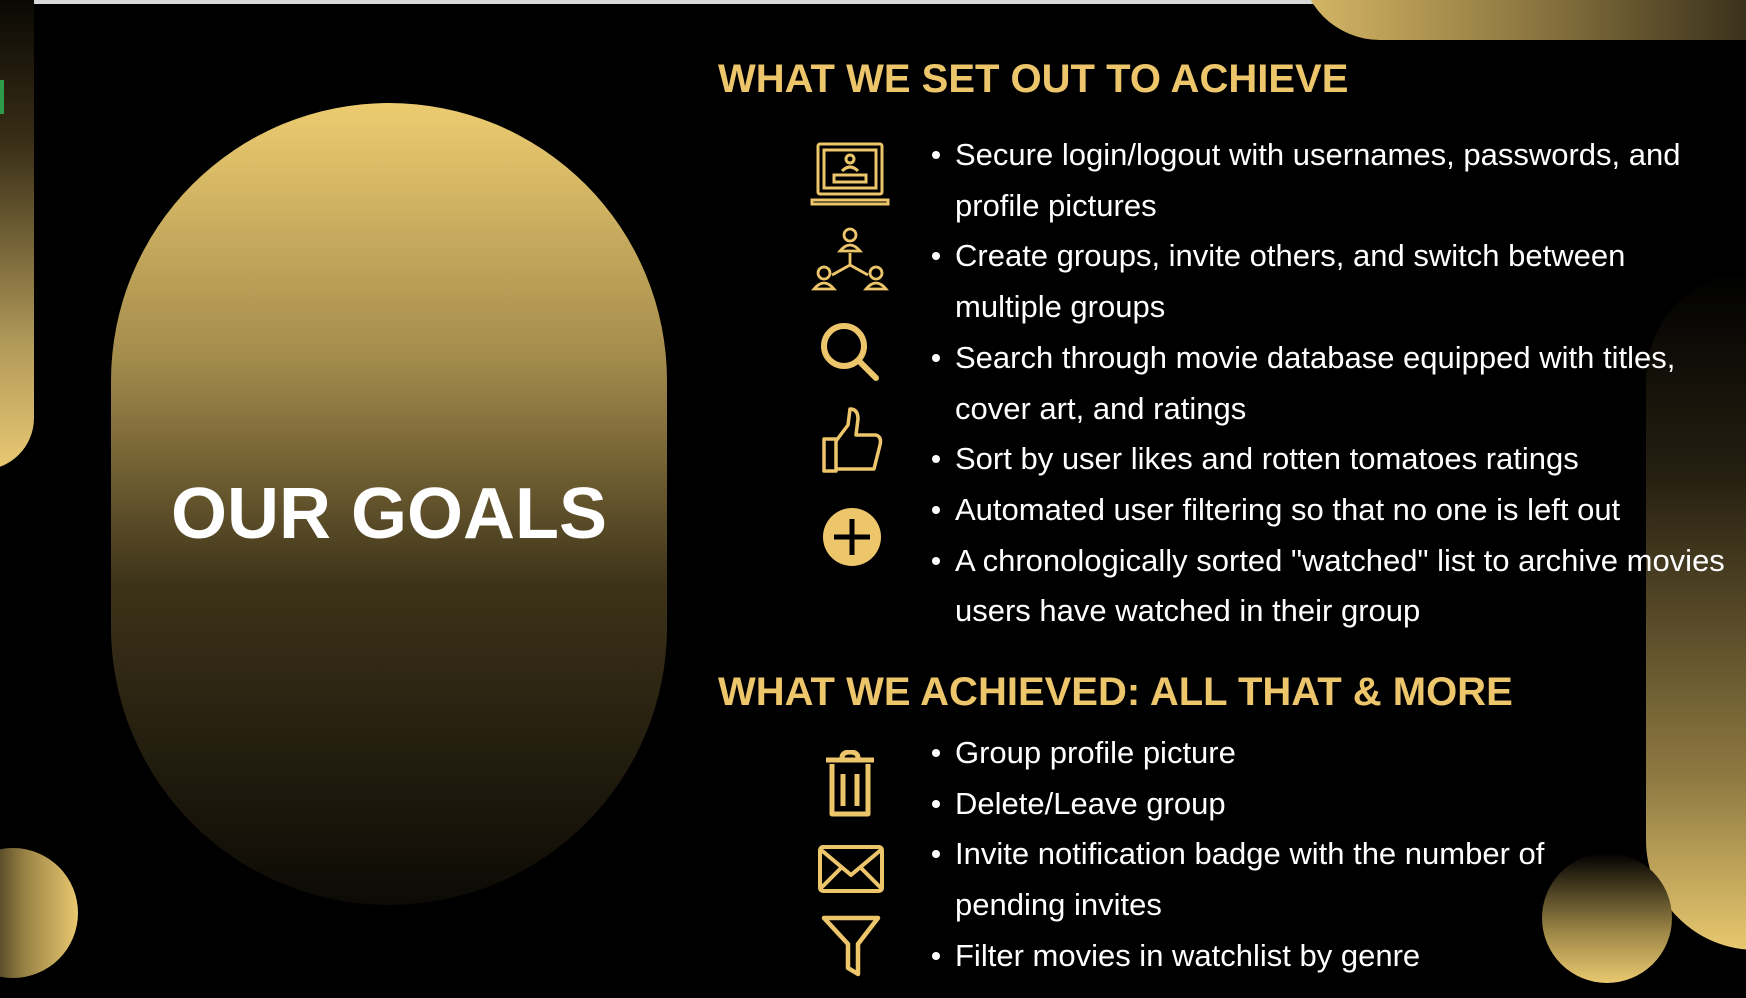 The width and height of the screenshot is (1746, 998). Describe the element at coordinates (388, 514) in the screenshot. I see `slide-title: OUR GOALS` at that location.